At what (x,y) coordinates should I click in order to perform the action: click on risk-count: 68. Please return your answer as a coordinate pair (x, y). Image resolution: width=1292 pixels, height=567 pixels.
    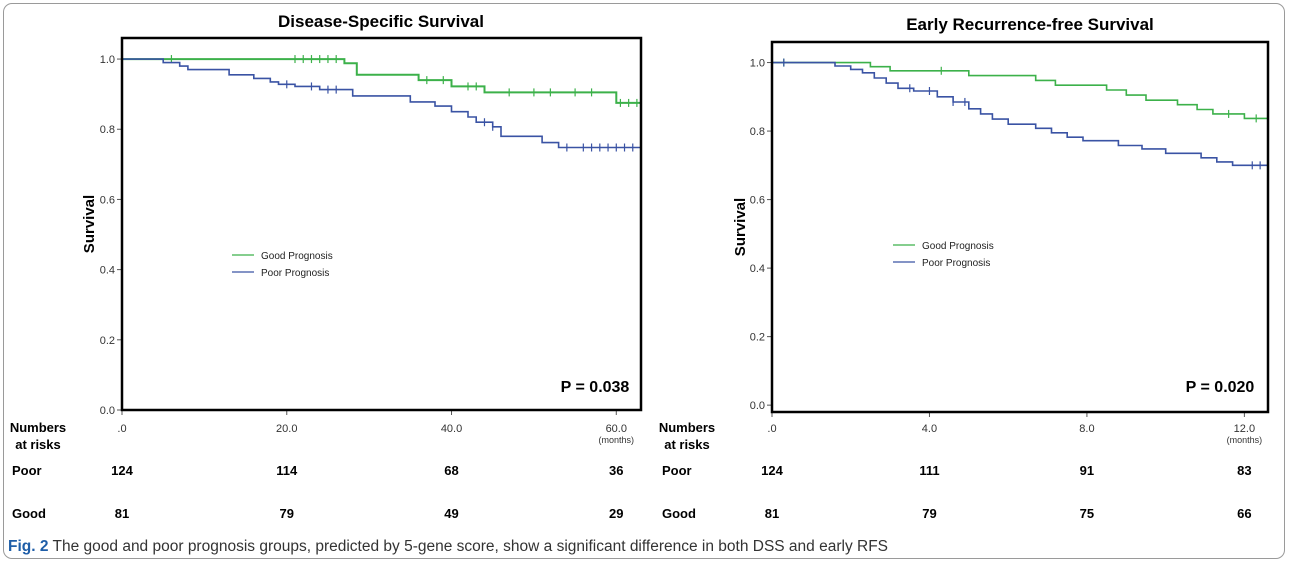
    Looking at the image, I should click on (451, 470).